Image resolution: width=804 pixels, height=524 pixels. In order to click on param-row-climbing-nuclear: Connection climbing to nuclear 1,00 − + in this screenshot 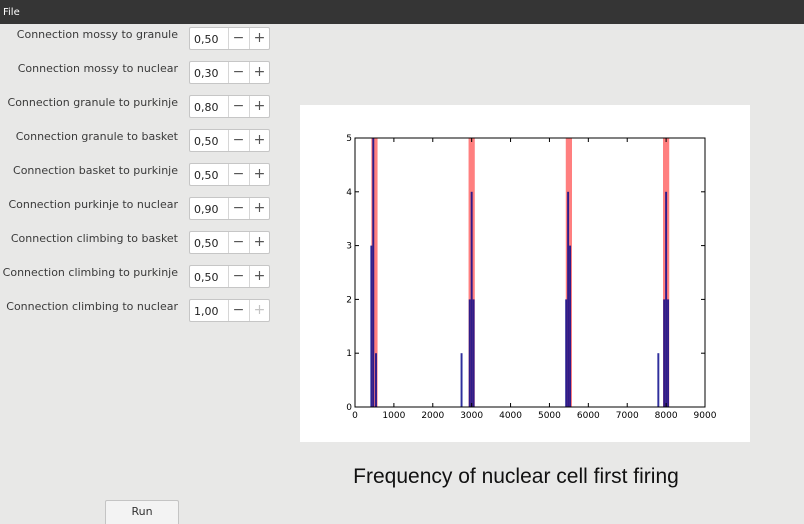, I will do `click(145, 309)`.